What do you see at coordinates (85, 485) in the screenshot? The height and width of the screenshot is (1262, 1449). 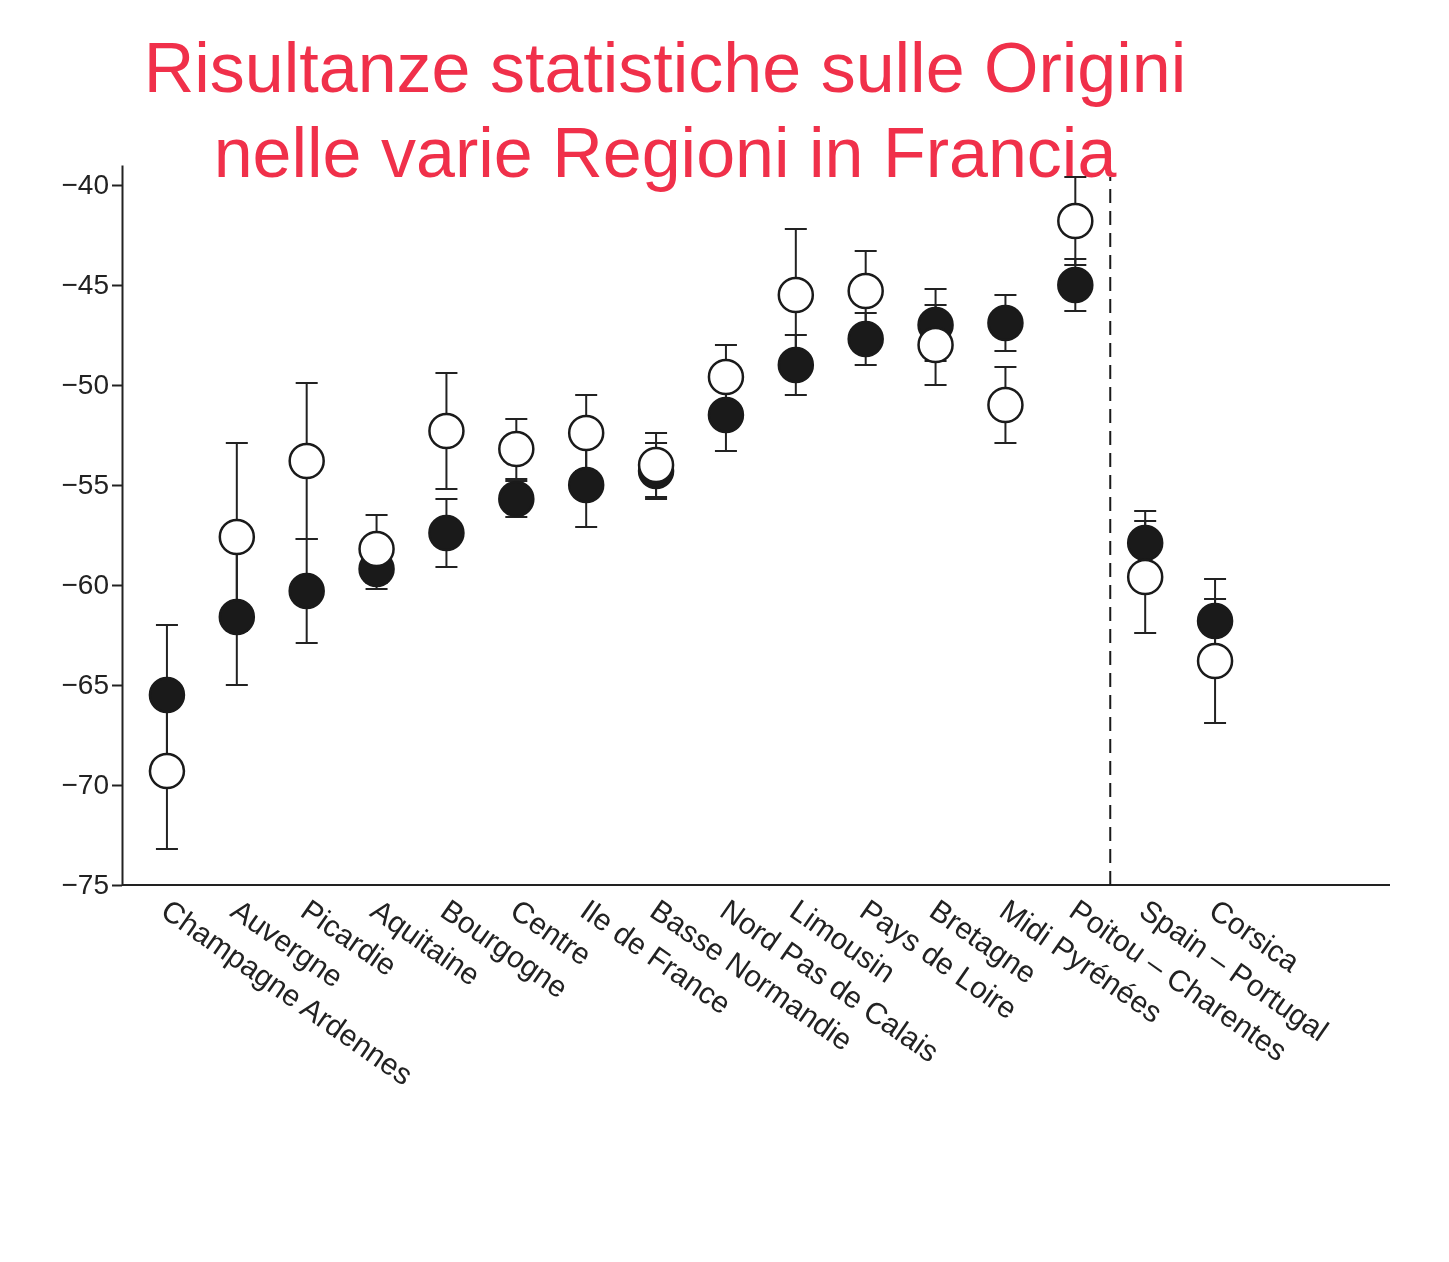 I see `y-tick-label: −55` at bounding box center [85, 485].